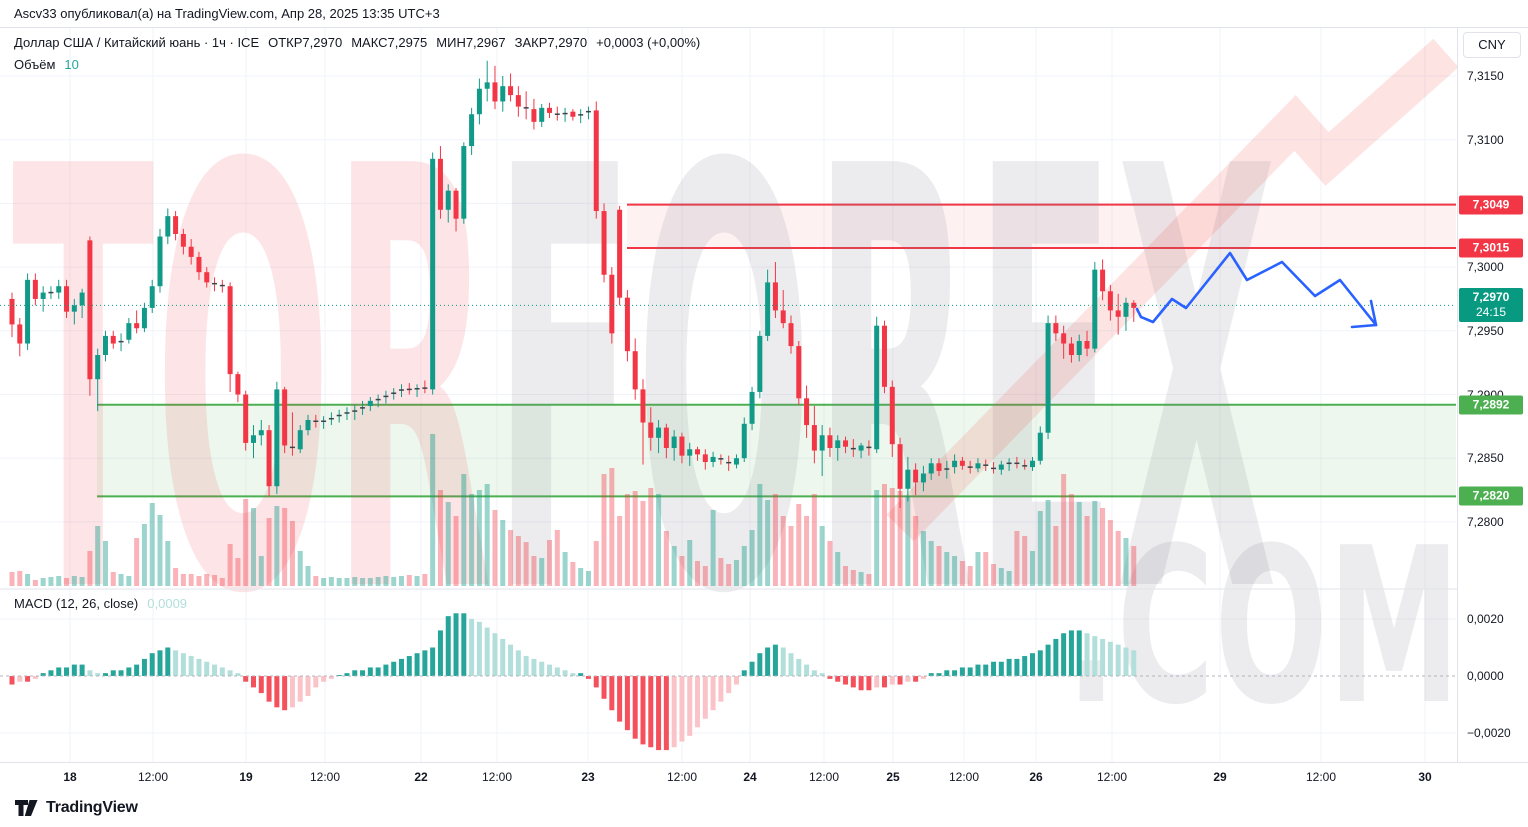 This screenshot has width=1528, height=827. I want to click on forecast-arrow, so click(1256, 290).